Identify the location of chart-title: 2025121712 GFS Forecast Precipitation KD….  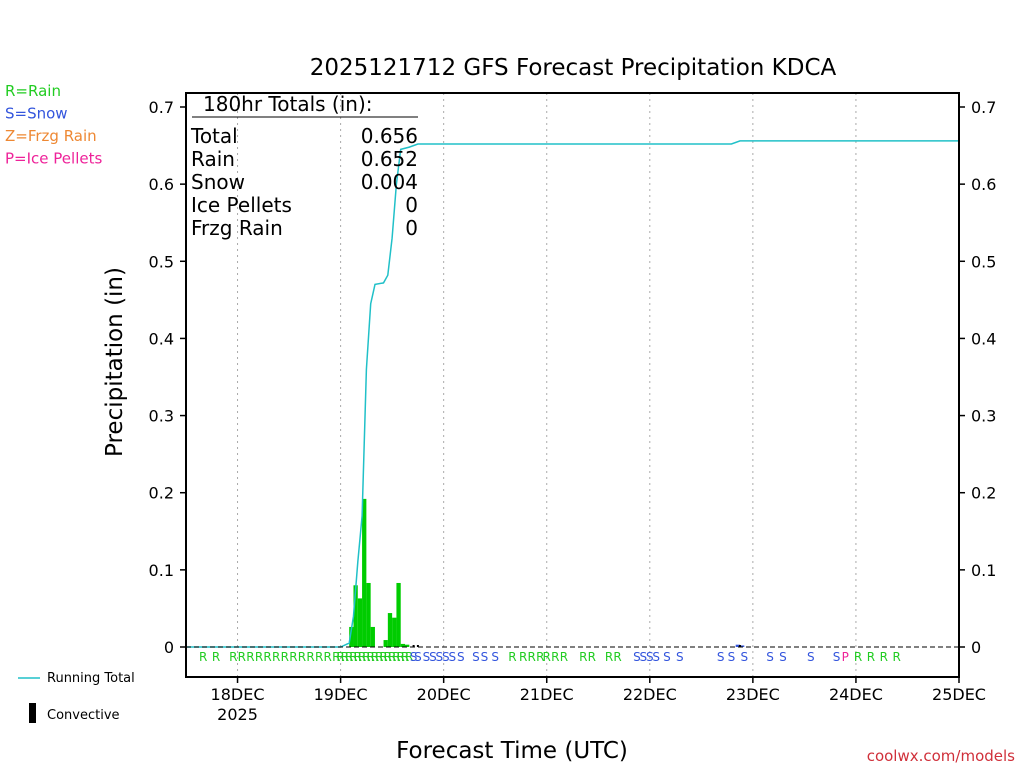
(573, 68).